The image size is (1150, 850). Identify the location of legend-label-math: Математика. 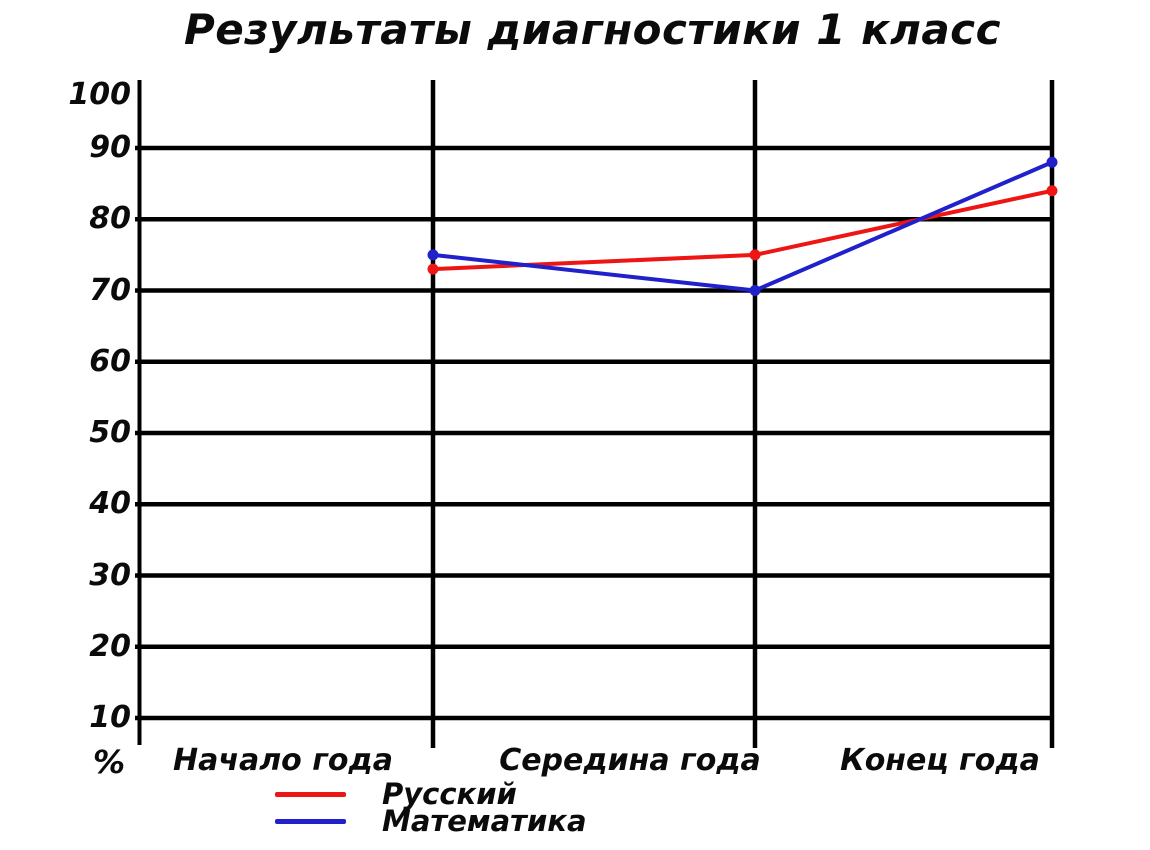
(484, 821).